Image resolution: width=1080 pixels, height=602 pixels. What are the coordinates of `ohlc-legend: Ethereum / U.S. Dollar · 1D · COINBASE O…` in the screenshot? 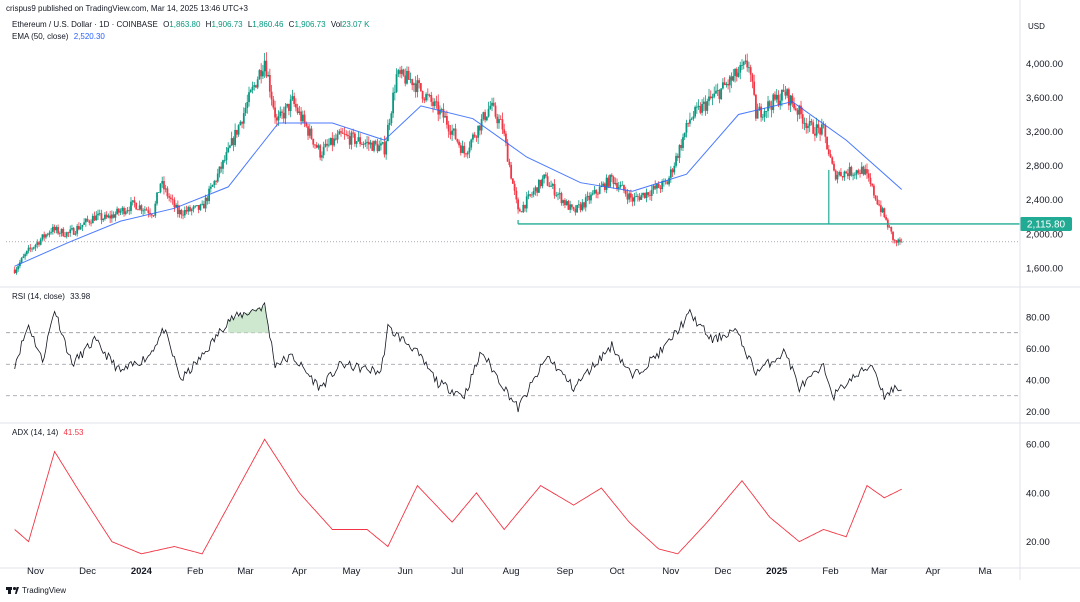 It's located at (192, 24).